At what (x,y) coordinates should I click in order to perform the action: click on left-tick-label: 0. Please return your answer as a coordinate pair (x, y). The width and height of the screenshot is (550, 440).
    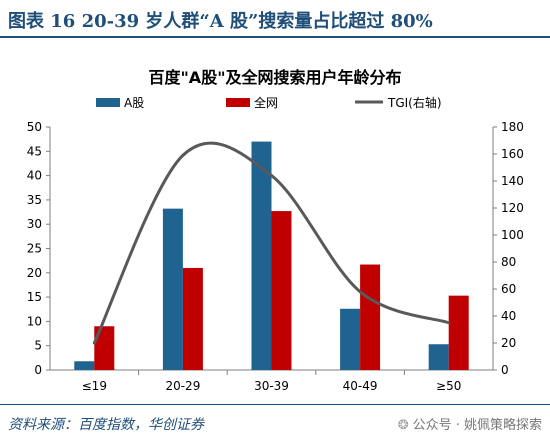
    Looking at the image, I should click on (38, 370).